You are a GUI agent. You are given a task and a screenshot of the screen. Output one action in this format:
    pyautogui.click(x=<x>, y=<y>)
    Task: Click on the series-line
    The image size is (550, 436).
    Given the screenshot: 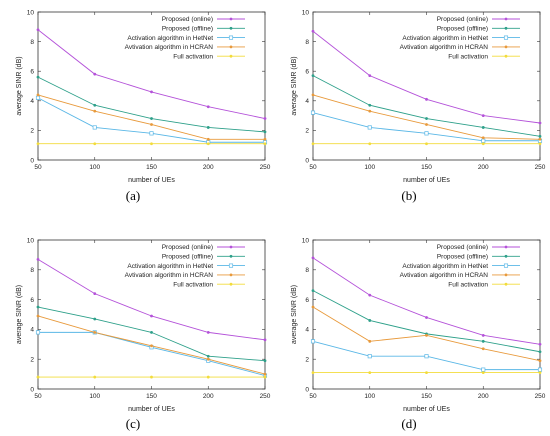 What is the action you would take?
    pyautogui.click(x=426, y=127)
    